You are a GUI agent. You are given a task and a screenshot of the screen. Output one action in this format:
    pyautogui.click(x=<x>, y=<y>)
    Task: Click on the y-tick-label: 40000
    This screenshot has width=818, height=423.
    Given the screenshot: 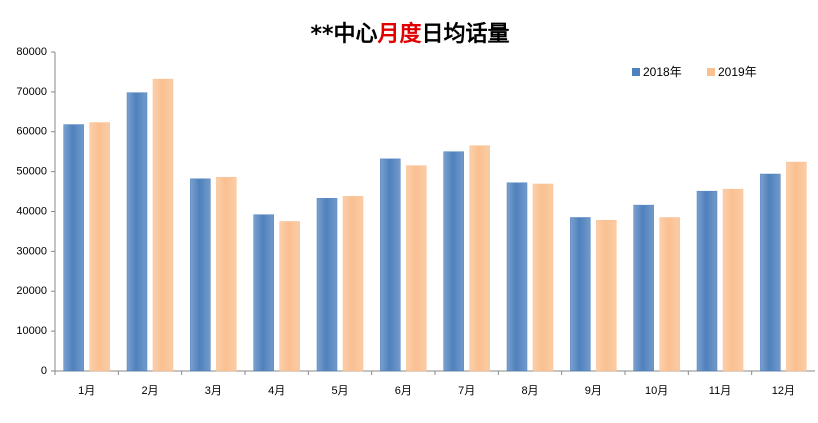 What is the action you would take?
    pyautogui.click(x=31, y=211)
    